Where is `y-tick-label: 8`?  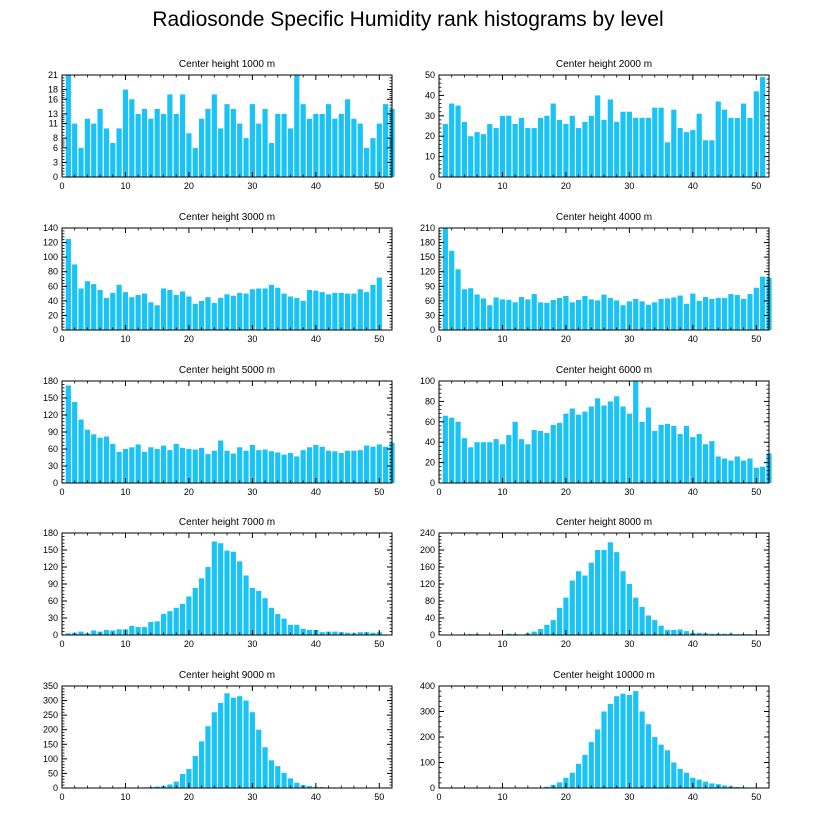
y-tick-label: 8 is located at coordinates (55, 138).